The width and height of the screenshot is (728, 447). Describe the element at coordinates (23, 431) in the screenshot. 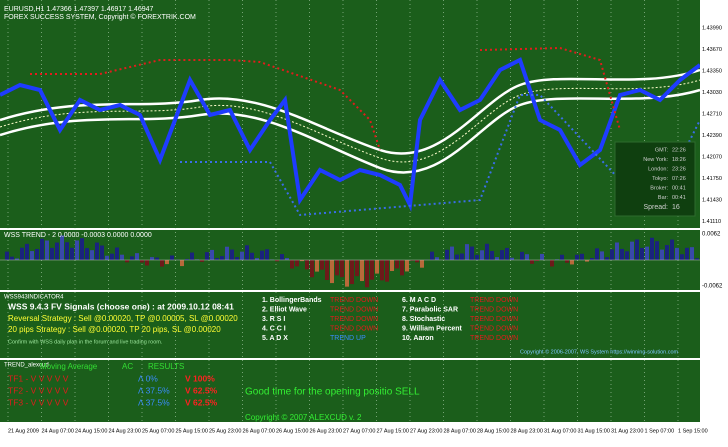

I see `time-tick-label: 21 Aug 2009` at that location.